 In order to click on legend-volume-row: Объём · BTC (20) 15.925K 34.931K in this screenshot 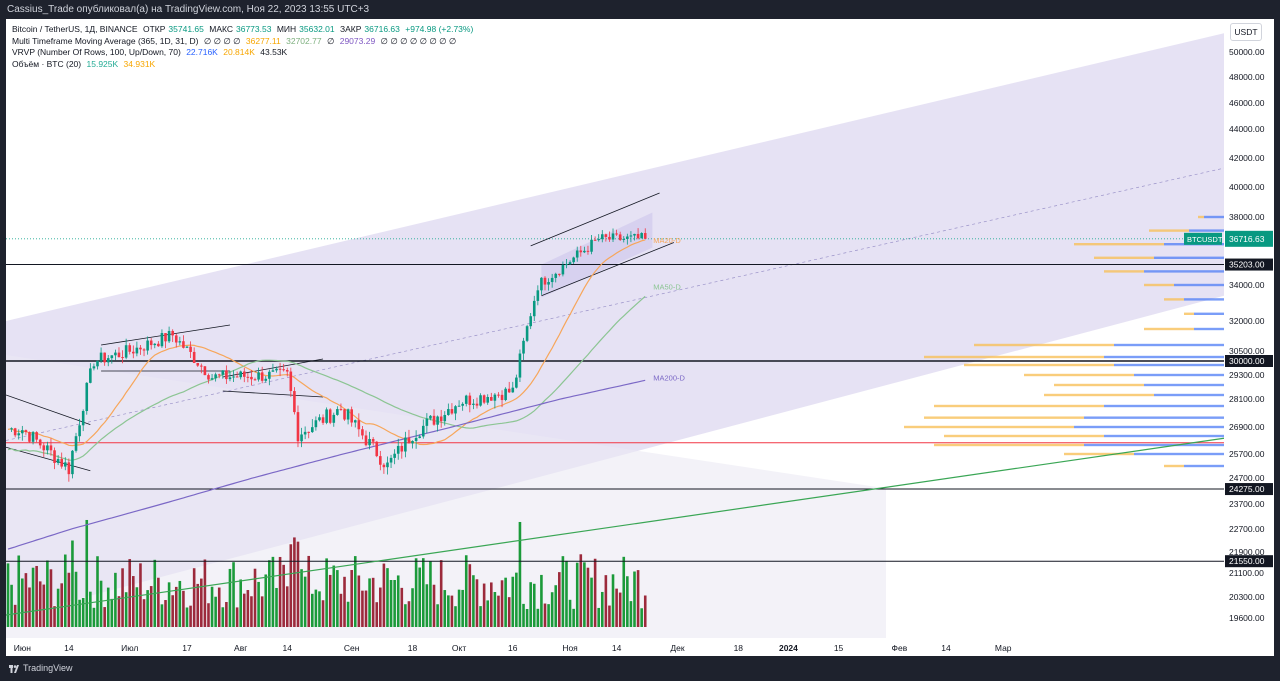, I will do `click(244, 65)`.